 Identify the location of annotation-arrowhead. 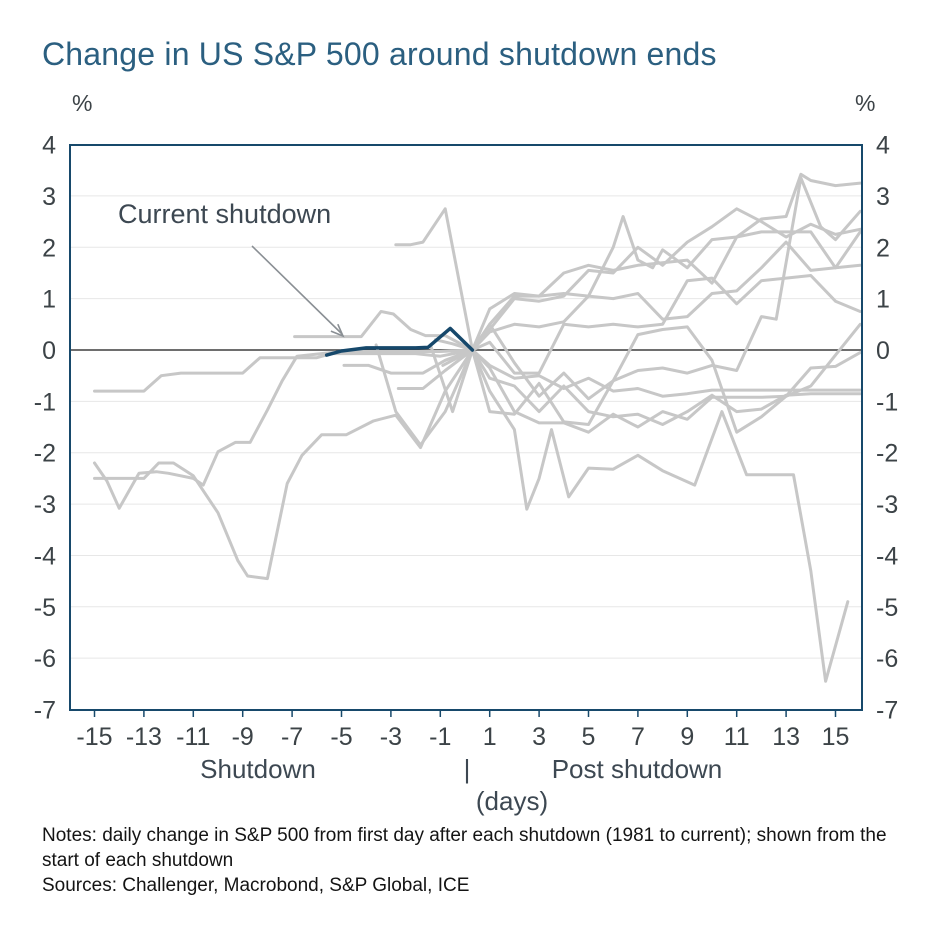
(337, 330).